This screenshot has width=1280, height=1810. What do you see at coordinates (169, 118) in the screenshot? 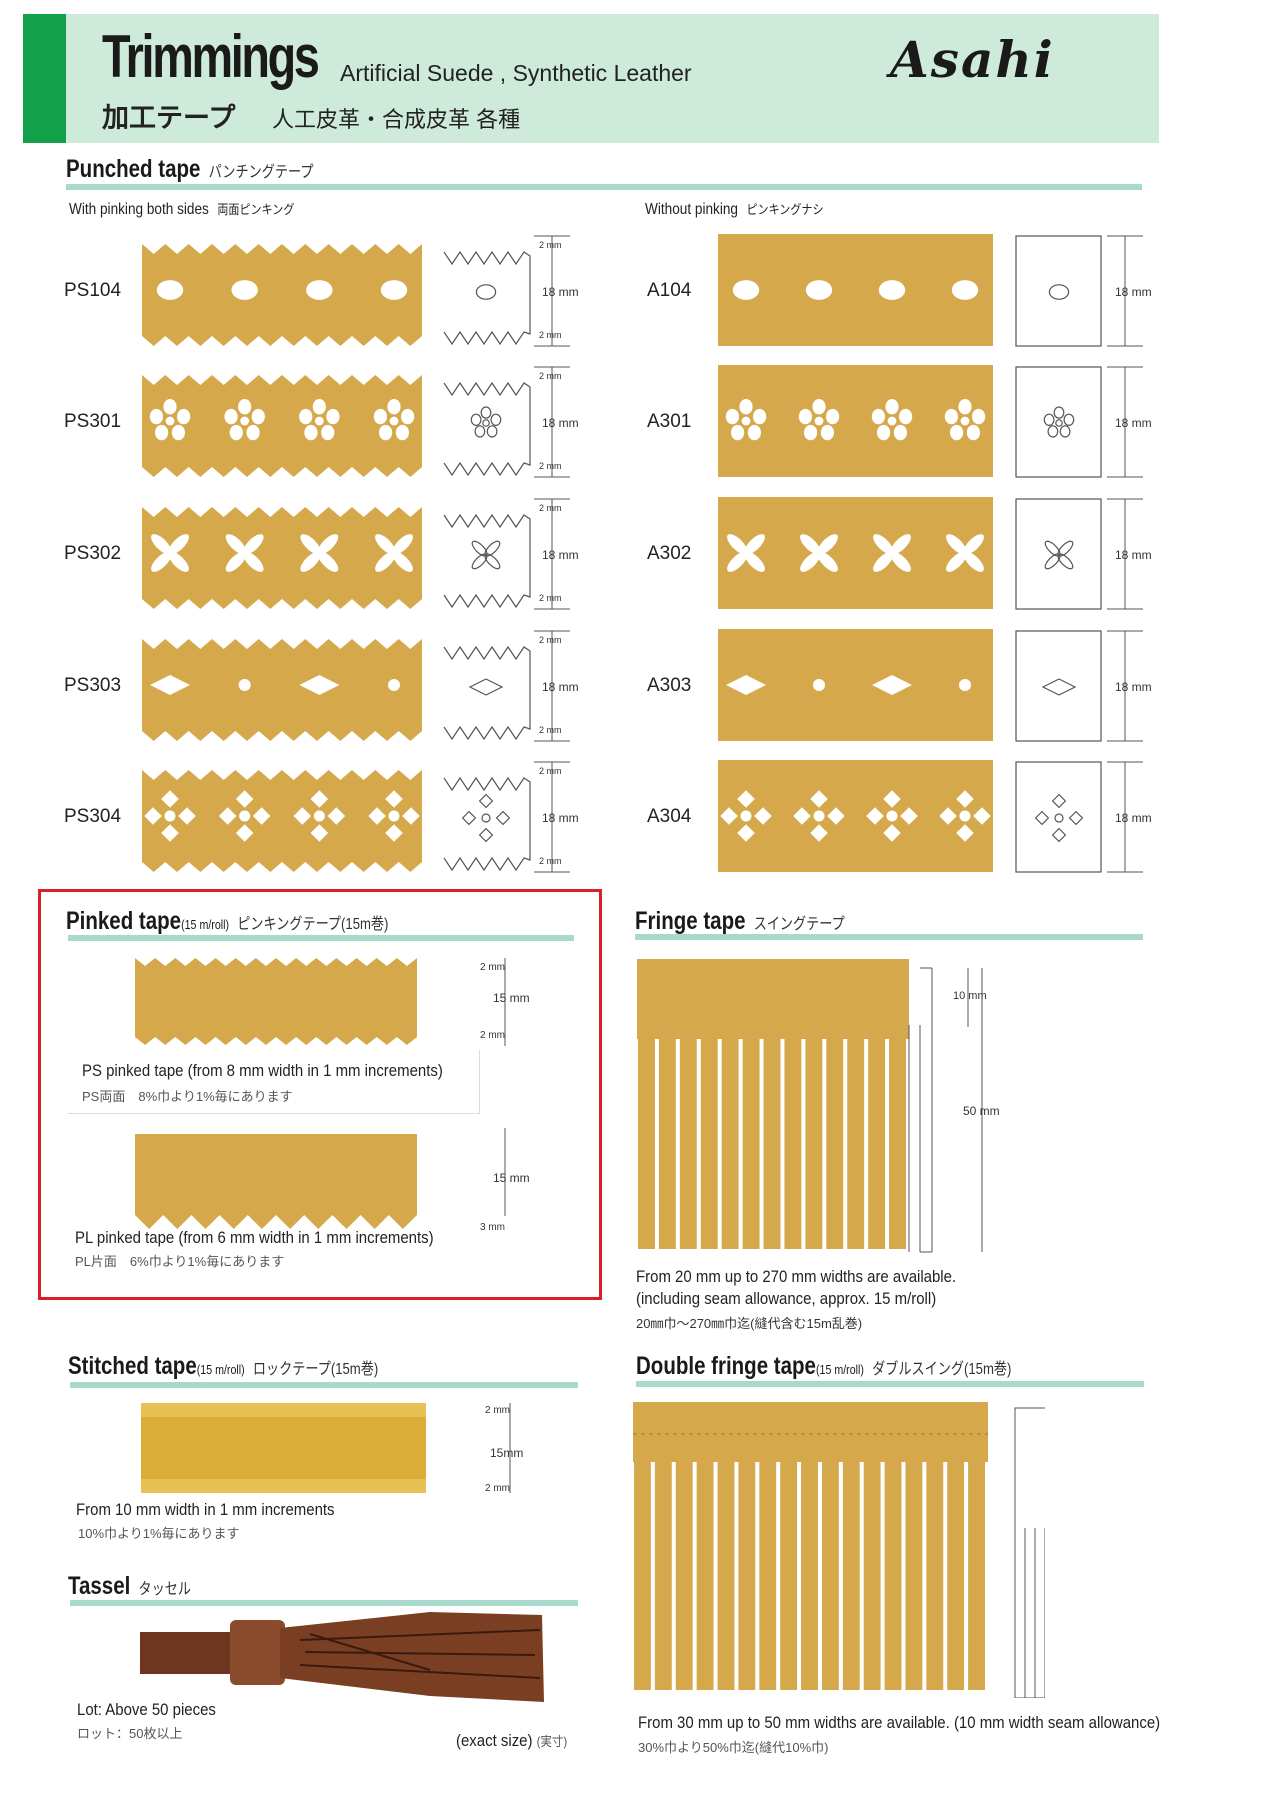
I see `page-title-jp: 加工テープ` at bounding box center [169, 118].